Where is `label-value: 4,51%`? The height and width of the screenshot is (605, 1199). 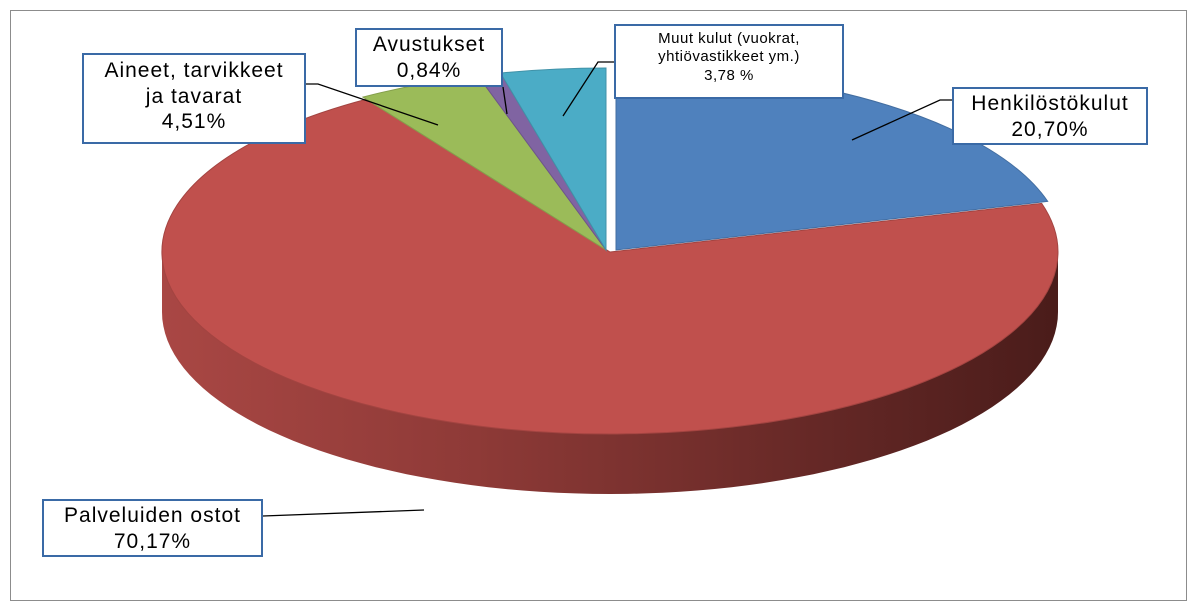
label-value: 4,51% is located at coordinates (194, 122).